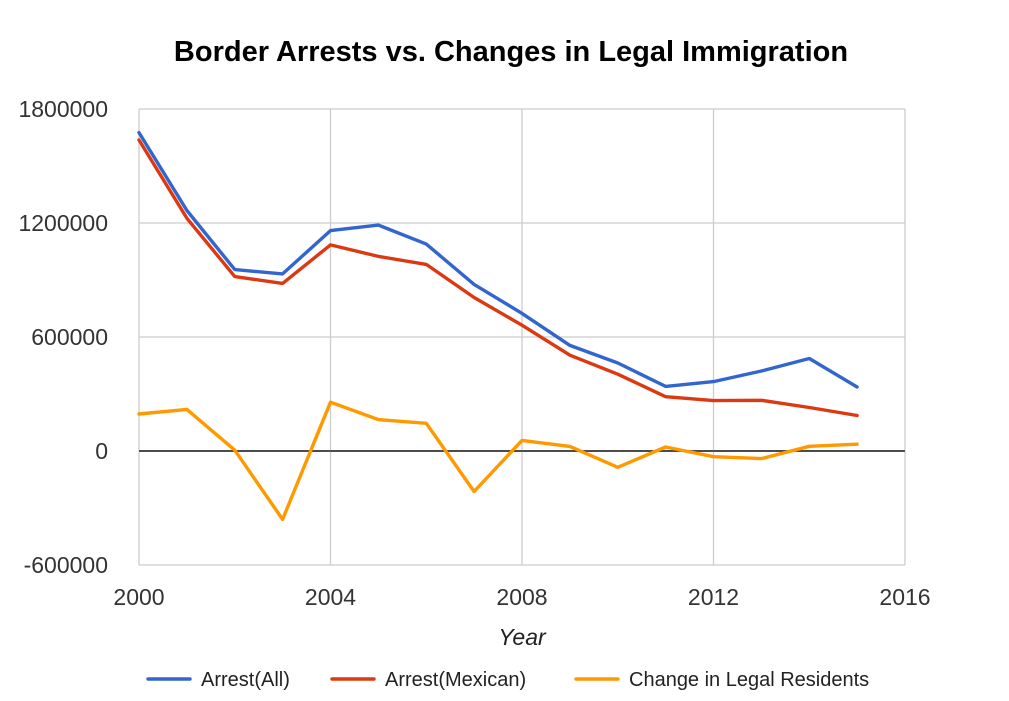  What do you see at coordinates (455, 680) in the screenshot?
I see `legend-label-arrest-mexican: Arrest(Mexican)` at bounding box center [455, 680].